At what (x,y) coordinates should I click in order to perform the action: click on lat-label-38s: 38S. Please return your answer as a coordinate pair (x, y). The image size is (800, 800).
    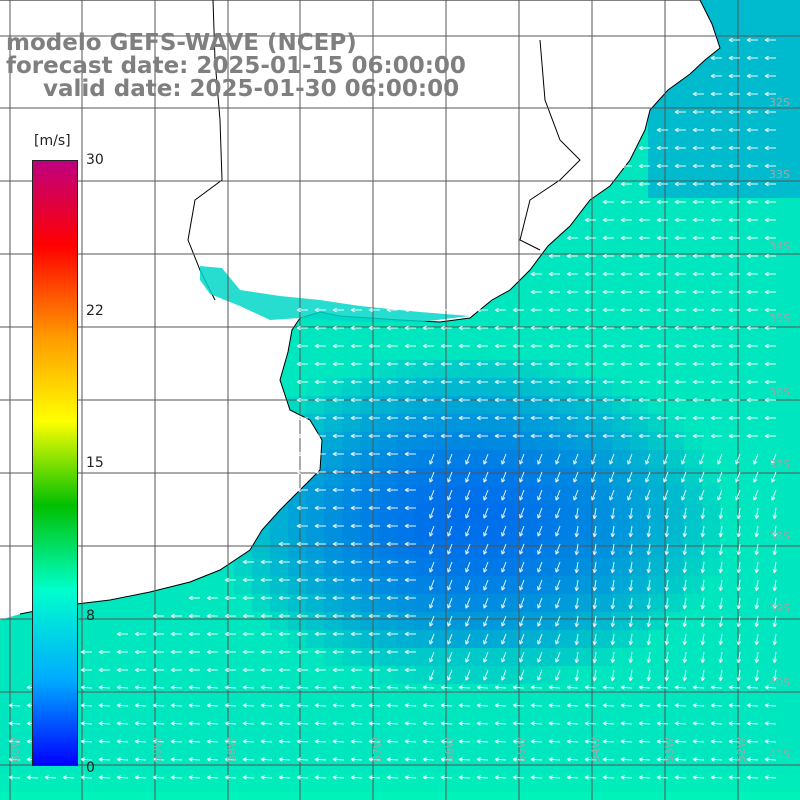
    Looking at the image, I should click on (779, 536).